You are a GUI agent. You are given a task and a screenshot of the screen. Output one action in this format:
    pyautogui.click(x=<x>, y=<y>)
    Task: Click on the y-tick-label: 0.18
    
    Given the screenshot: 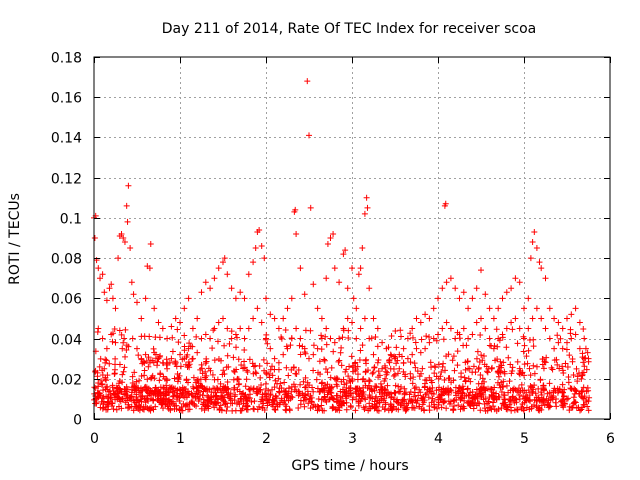 What is the action you would take?
    pyautogui.click(x=66, y=59)
    